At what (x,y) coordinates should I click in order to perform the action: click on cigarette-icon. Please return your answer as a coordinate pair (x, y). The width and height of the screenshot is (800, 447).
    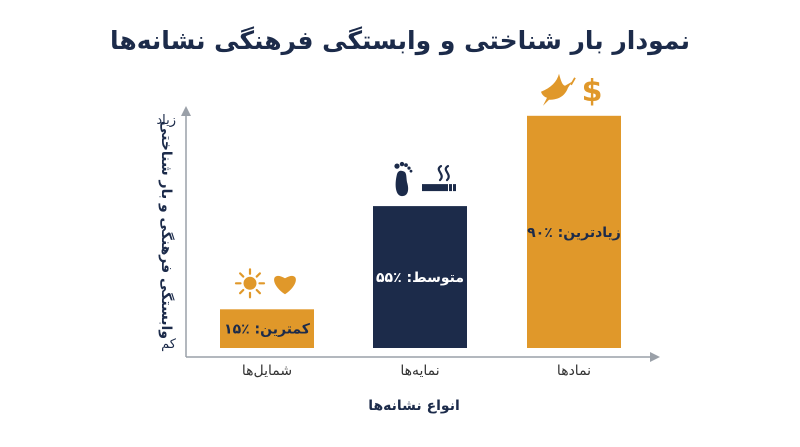
    Looking at the image, I should click on (439, 178).